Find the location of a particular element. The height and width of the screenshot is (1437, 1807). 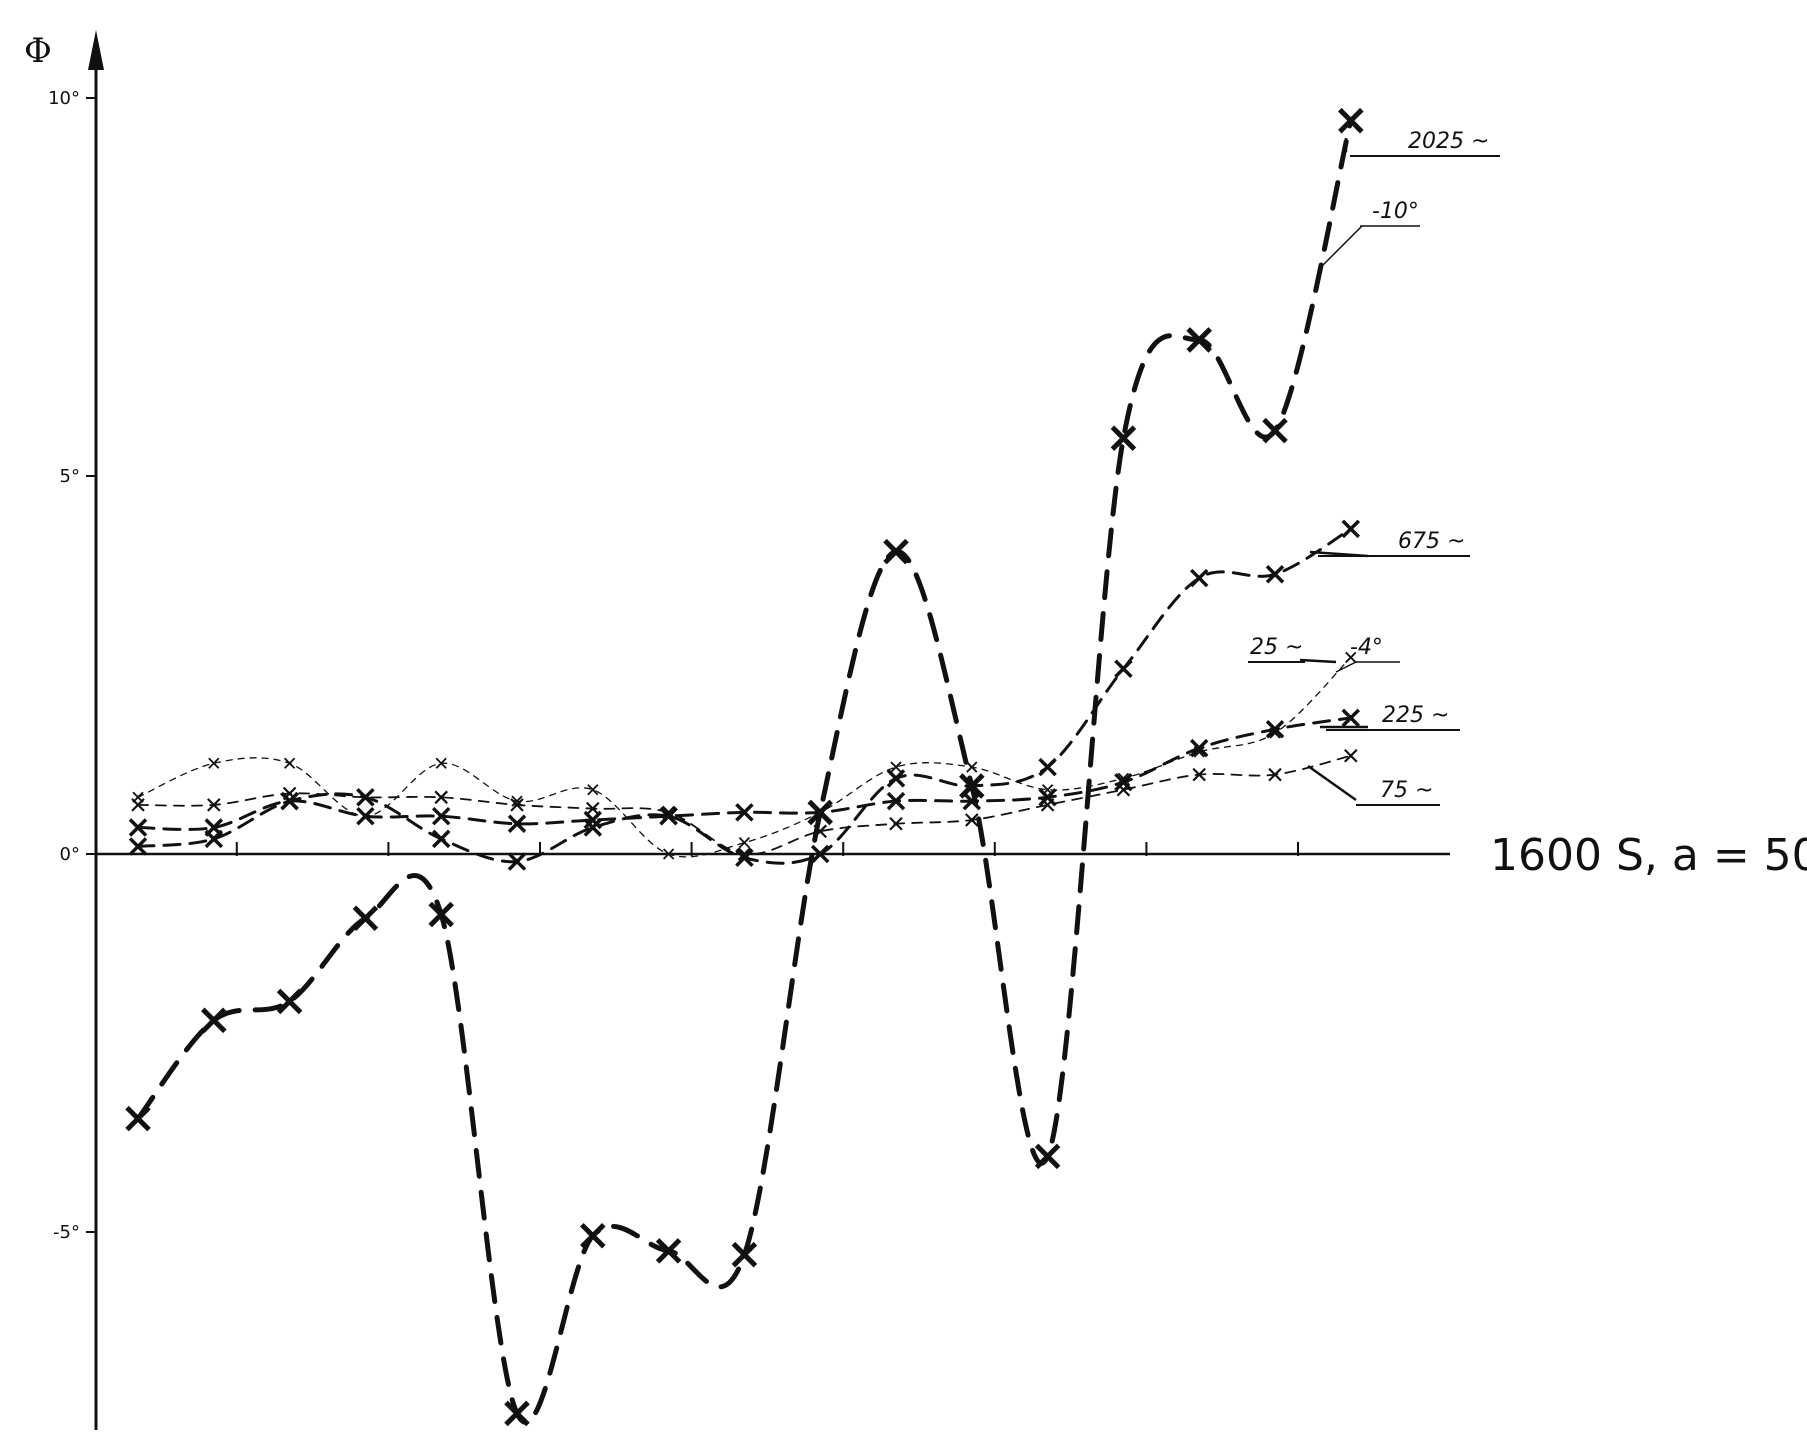

y-tick-label: 10° is located at coordinates (64, 98).